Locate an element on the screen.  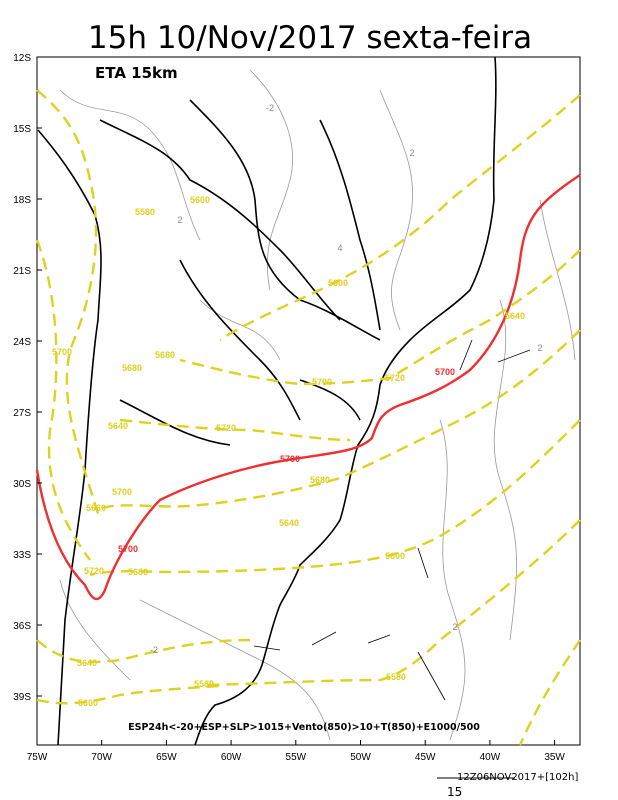
lon-label: 50W is located at coordinates (360, 757).